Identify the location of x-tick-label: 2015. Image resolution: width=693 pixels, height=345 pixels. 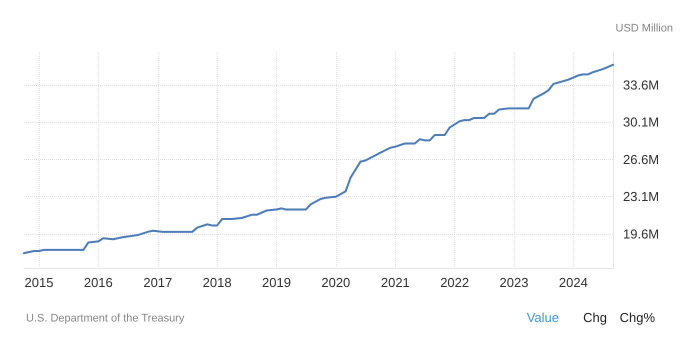
(39, 282).